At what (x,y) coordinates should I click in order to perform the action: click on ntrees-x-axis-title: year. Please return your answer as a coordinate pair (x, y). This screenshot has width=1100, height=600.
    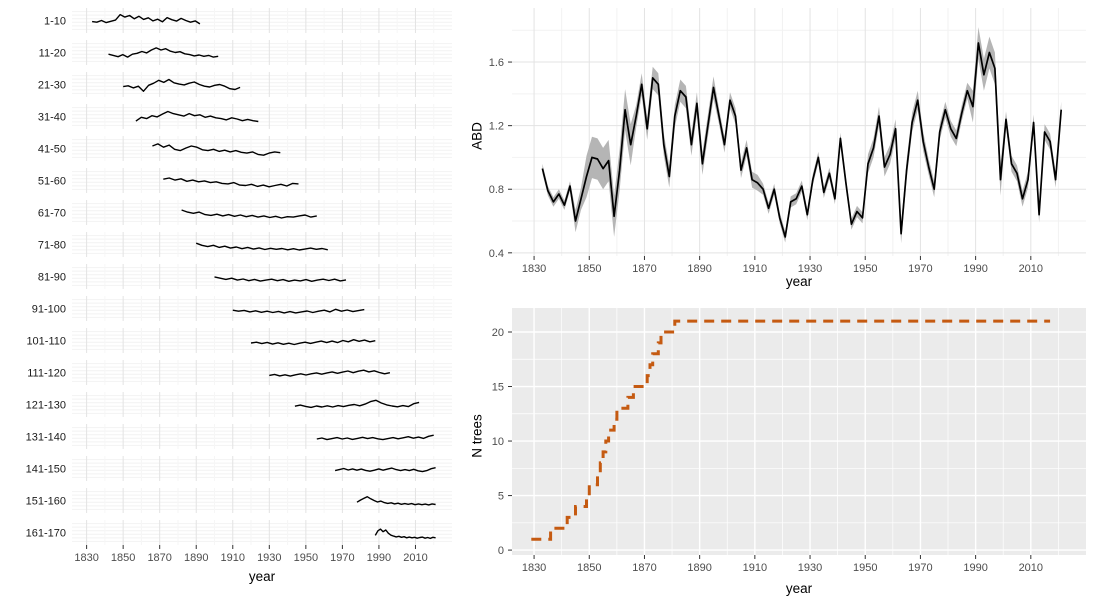
    Looking at the image, I should click on (799, 588).